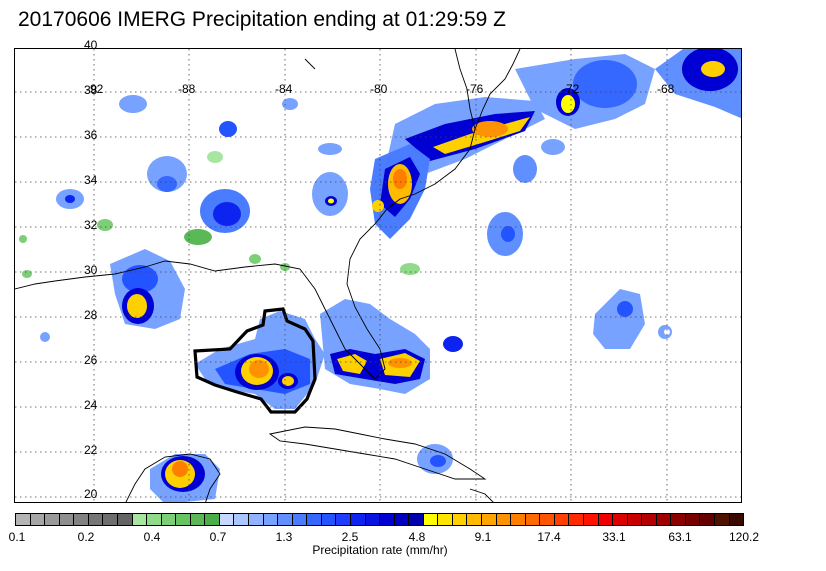  What do you see at coordinates (380, 550) in the screenshot?
I see `colorbar-label: Precipitation rate (mm/hr)` at bounding box center [380, 550].